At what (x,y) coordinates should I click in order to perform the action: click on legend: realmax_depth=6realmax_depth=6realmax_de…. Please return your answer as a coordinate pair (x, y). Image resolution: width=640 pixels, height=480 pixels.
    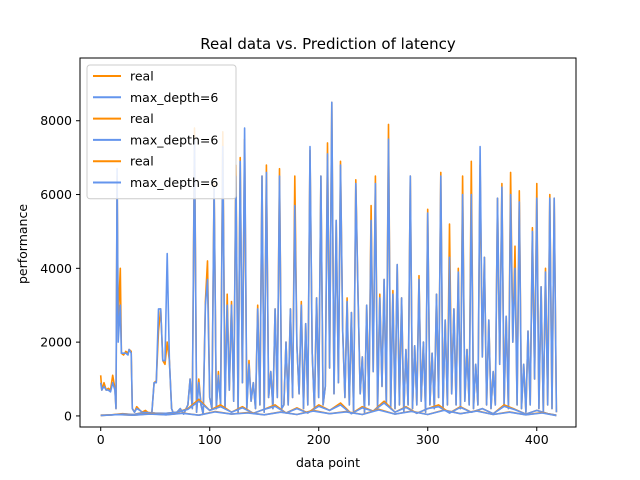
    Looking at the image, I should click on (161, 132).